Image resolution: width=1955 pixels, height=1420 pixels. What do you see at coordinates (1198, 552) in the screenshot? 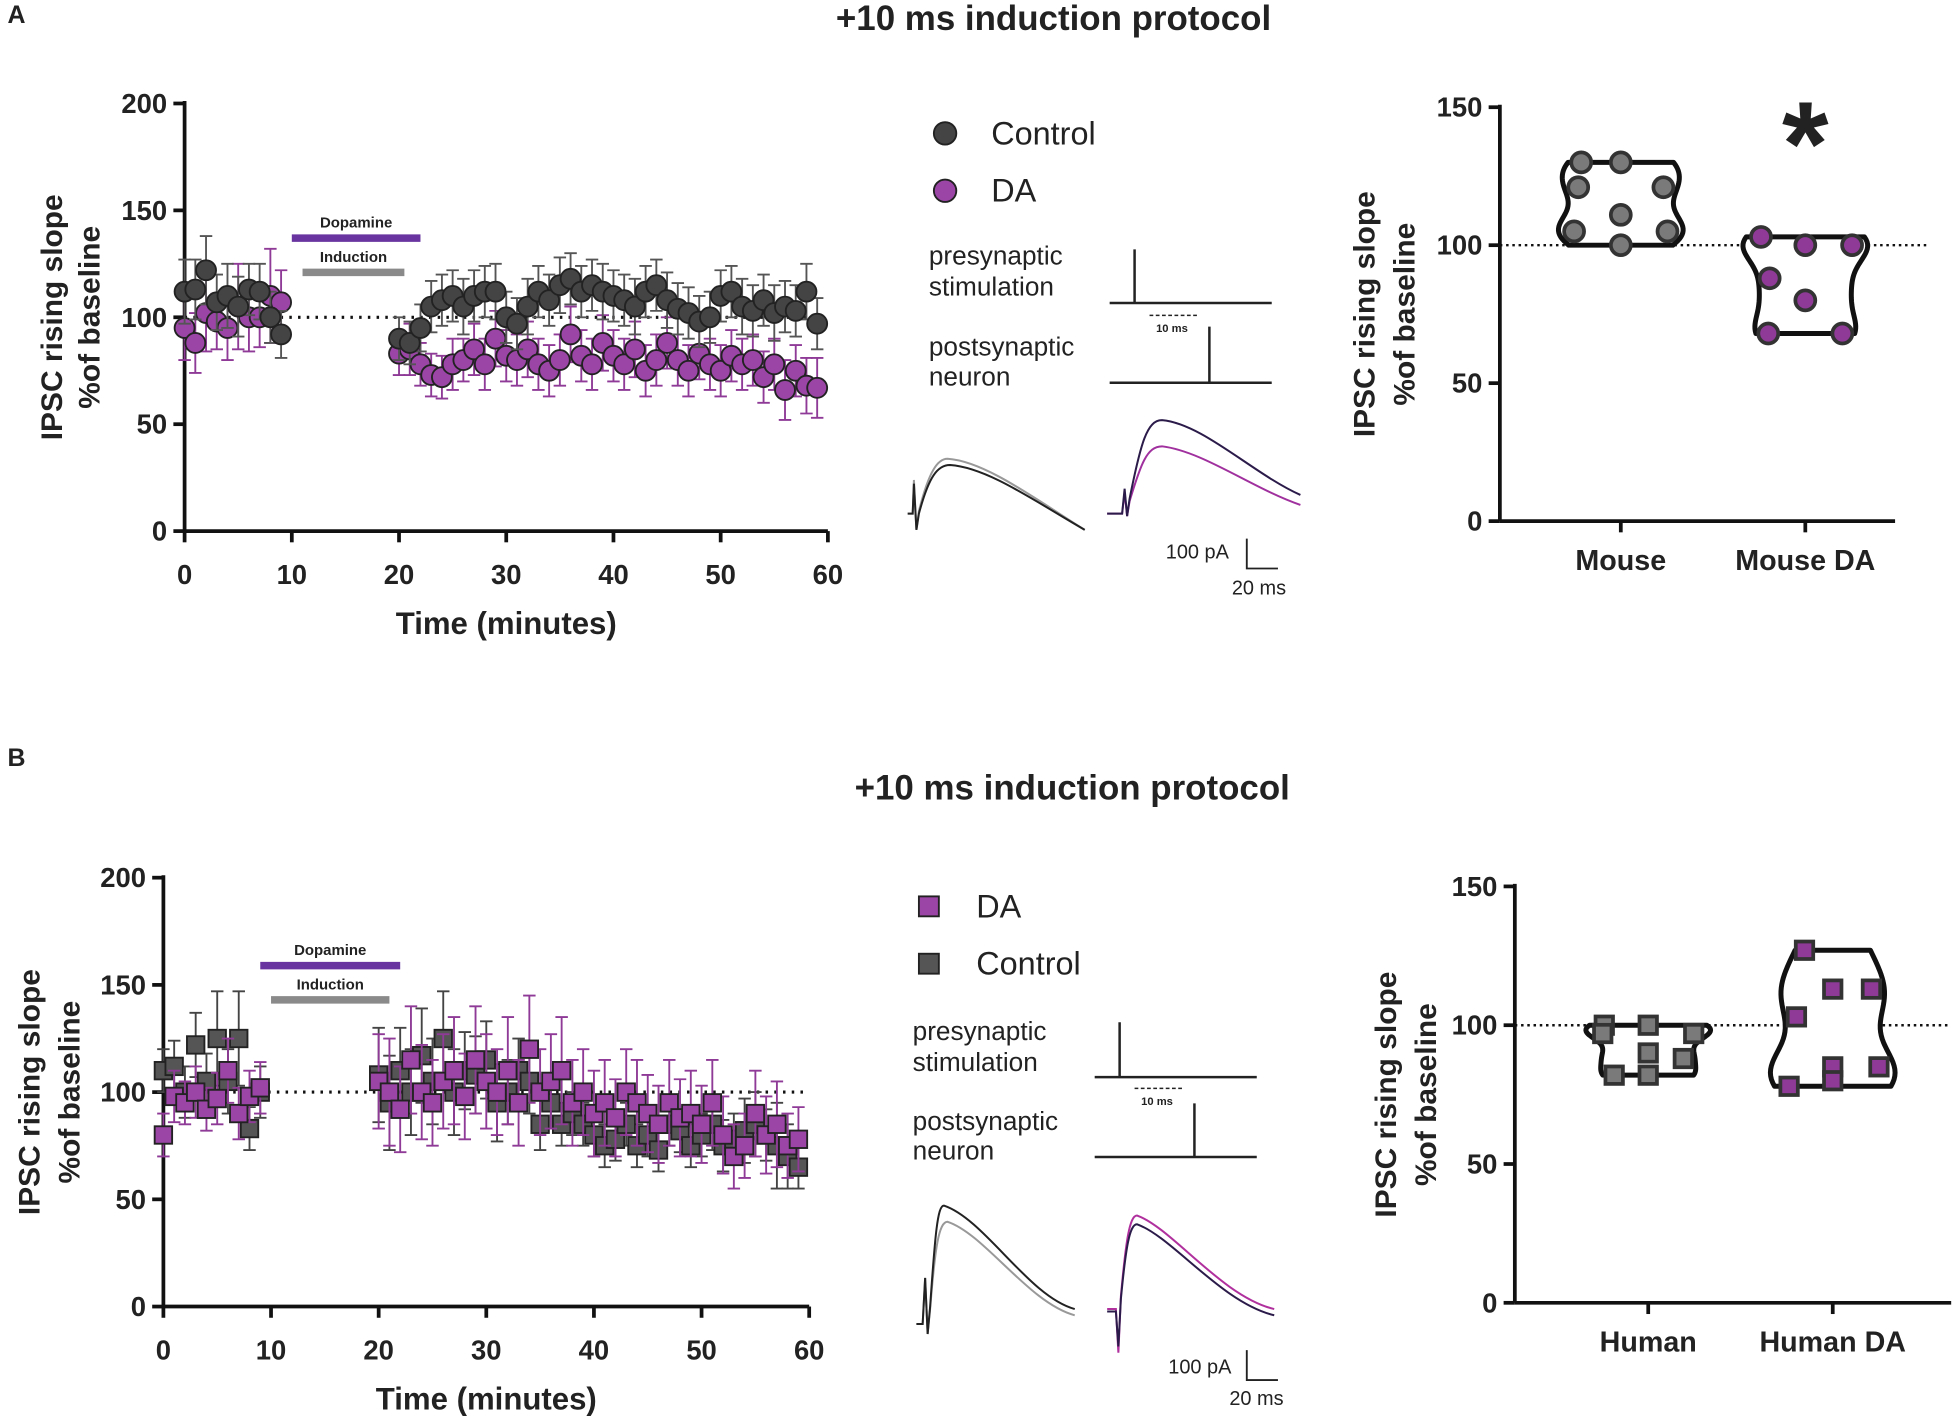
I see `scale-label: 100 pA` at bounding box center [1198, 552].